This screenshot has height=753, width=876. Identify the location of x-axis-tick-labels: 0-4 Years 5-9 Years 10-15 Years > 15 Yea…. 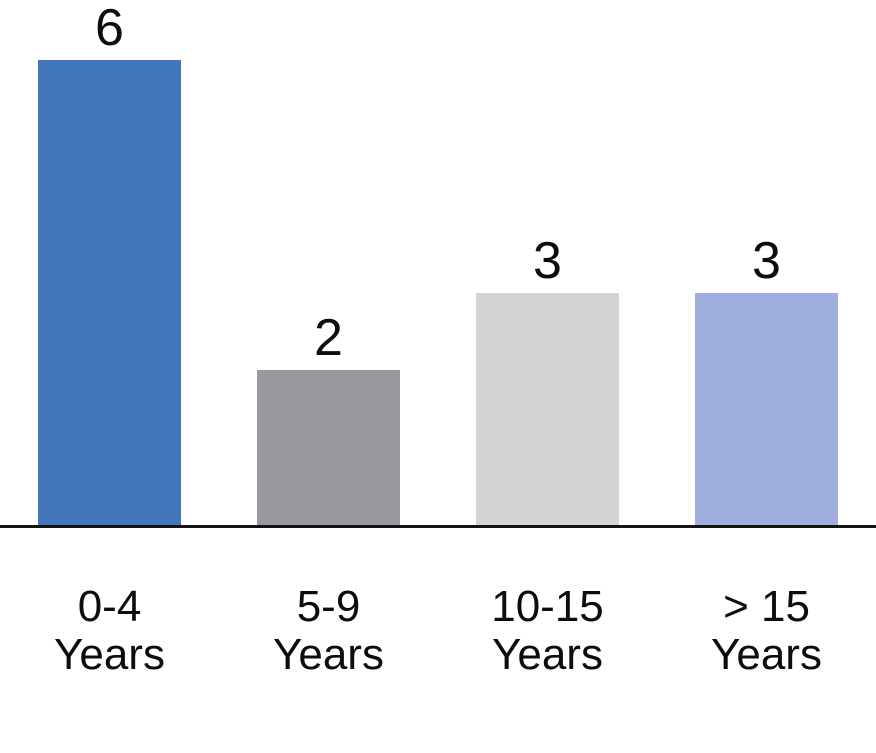
(438, 631).